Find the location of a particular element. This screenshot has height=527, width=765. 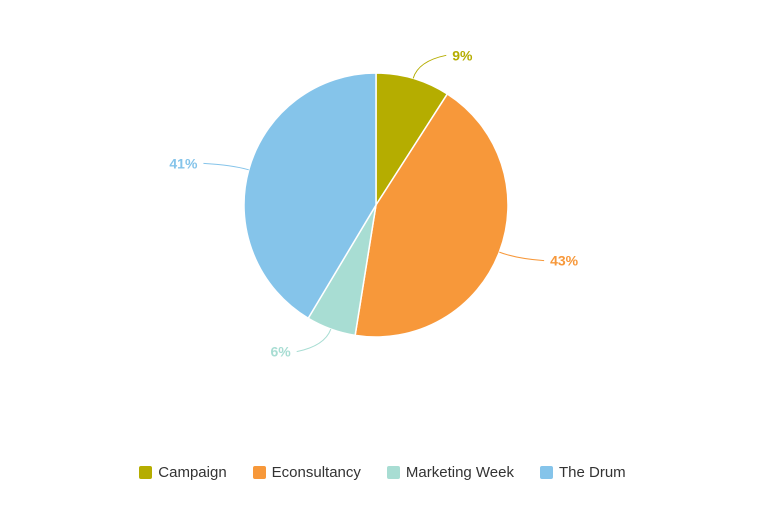

legend-swatch-campaign is located at coordinates (146, 472).